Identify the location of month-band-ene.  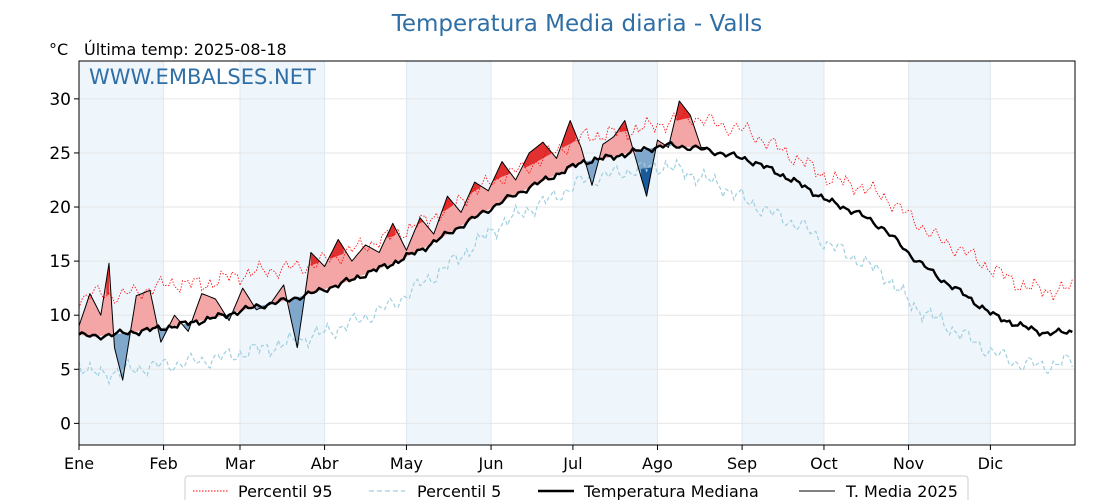
(121, 253).